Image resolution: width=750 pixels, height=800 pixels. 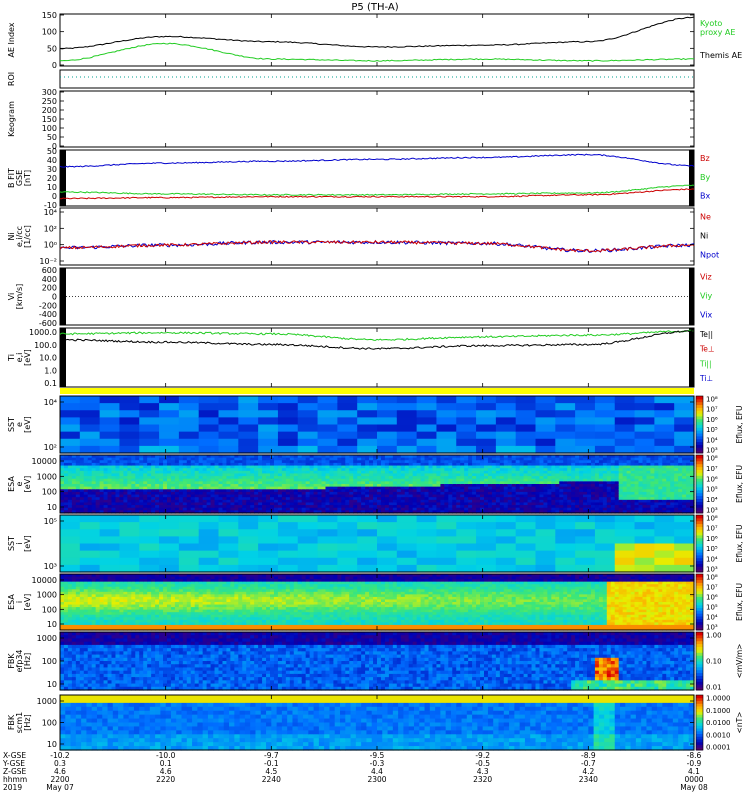 What do you see at coordinates (699, 528) in the screenshot?
I see `sst_i-colorbar-step` at bounding box center [699, 528].